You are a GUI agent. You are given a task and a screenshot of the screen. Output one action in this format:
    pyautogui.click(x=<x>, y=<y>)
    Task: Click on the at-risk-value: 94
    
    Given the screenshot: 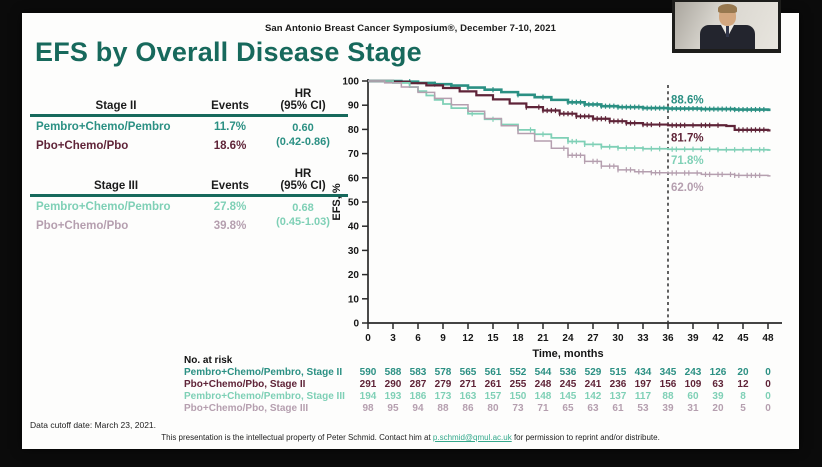 What is the action you would take?
    pyautogui.click(x=418, y=408)
    